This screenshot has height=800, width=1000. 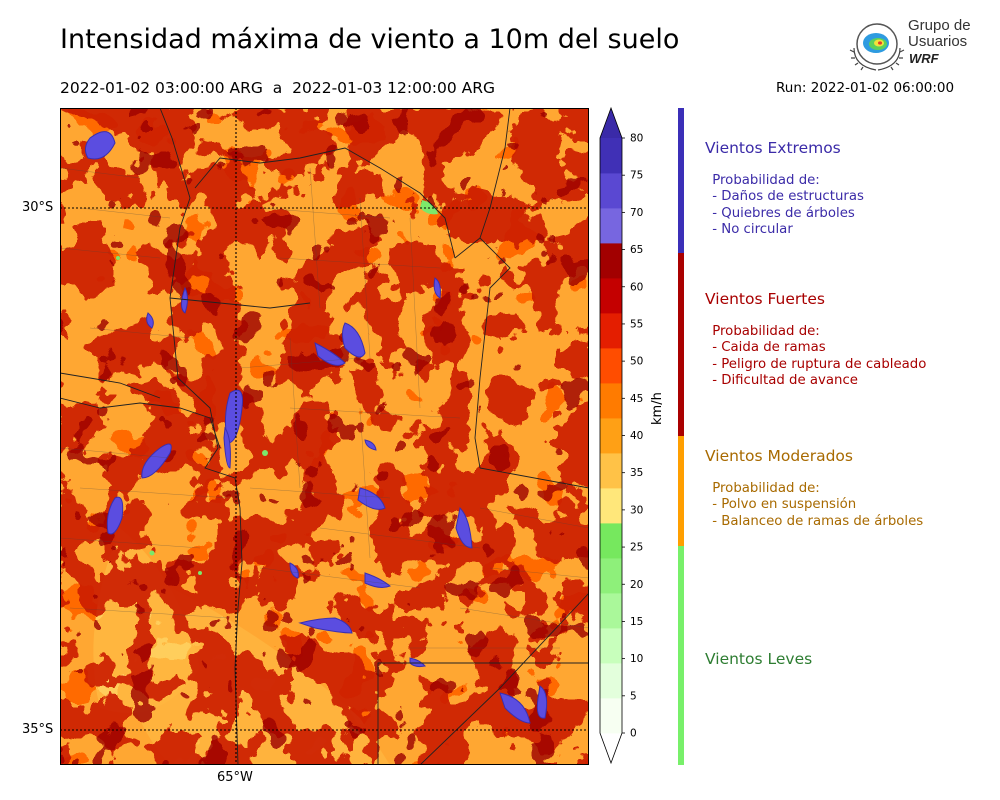 What do you see at coordinates (783, 380) in the screenshot?
I see `category-description-line: - Dificultad de avance` at bounding box center [783, 380].